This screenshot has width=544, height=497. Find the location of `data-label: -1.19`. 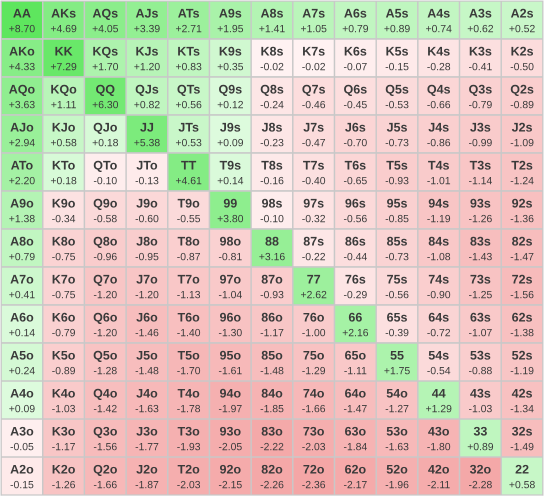

data-label: -1.19 is located at coordinates (522, 370).